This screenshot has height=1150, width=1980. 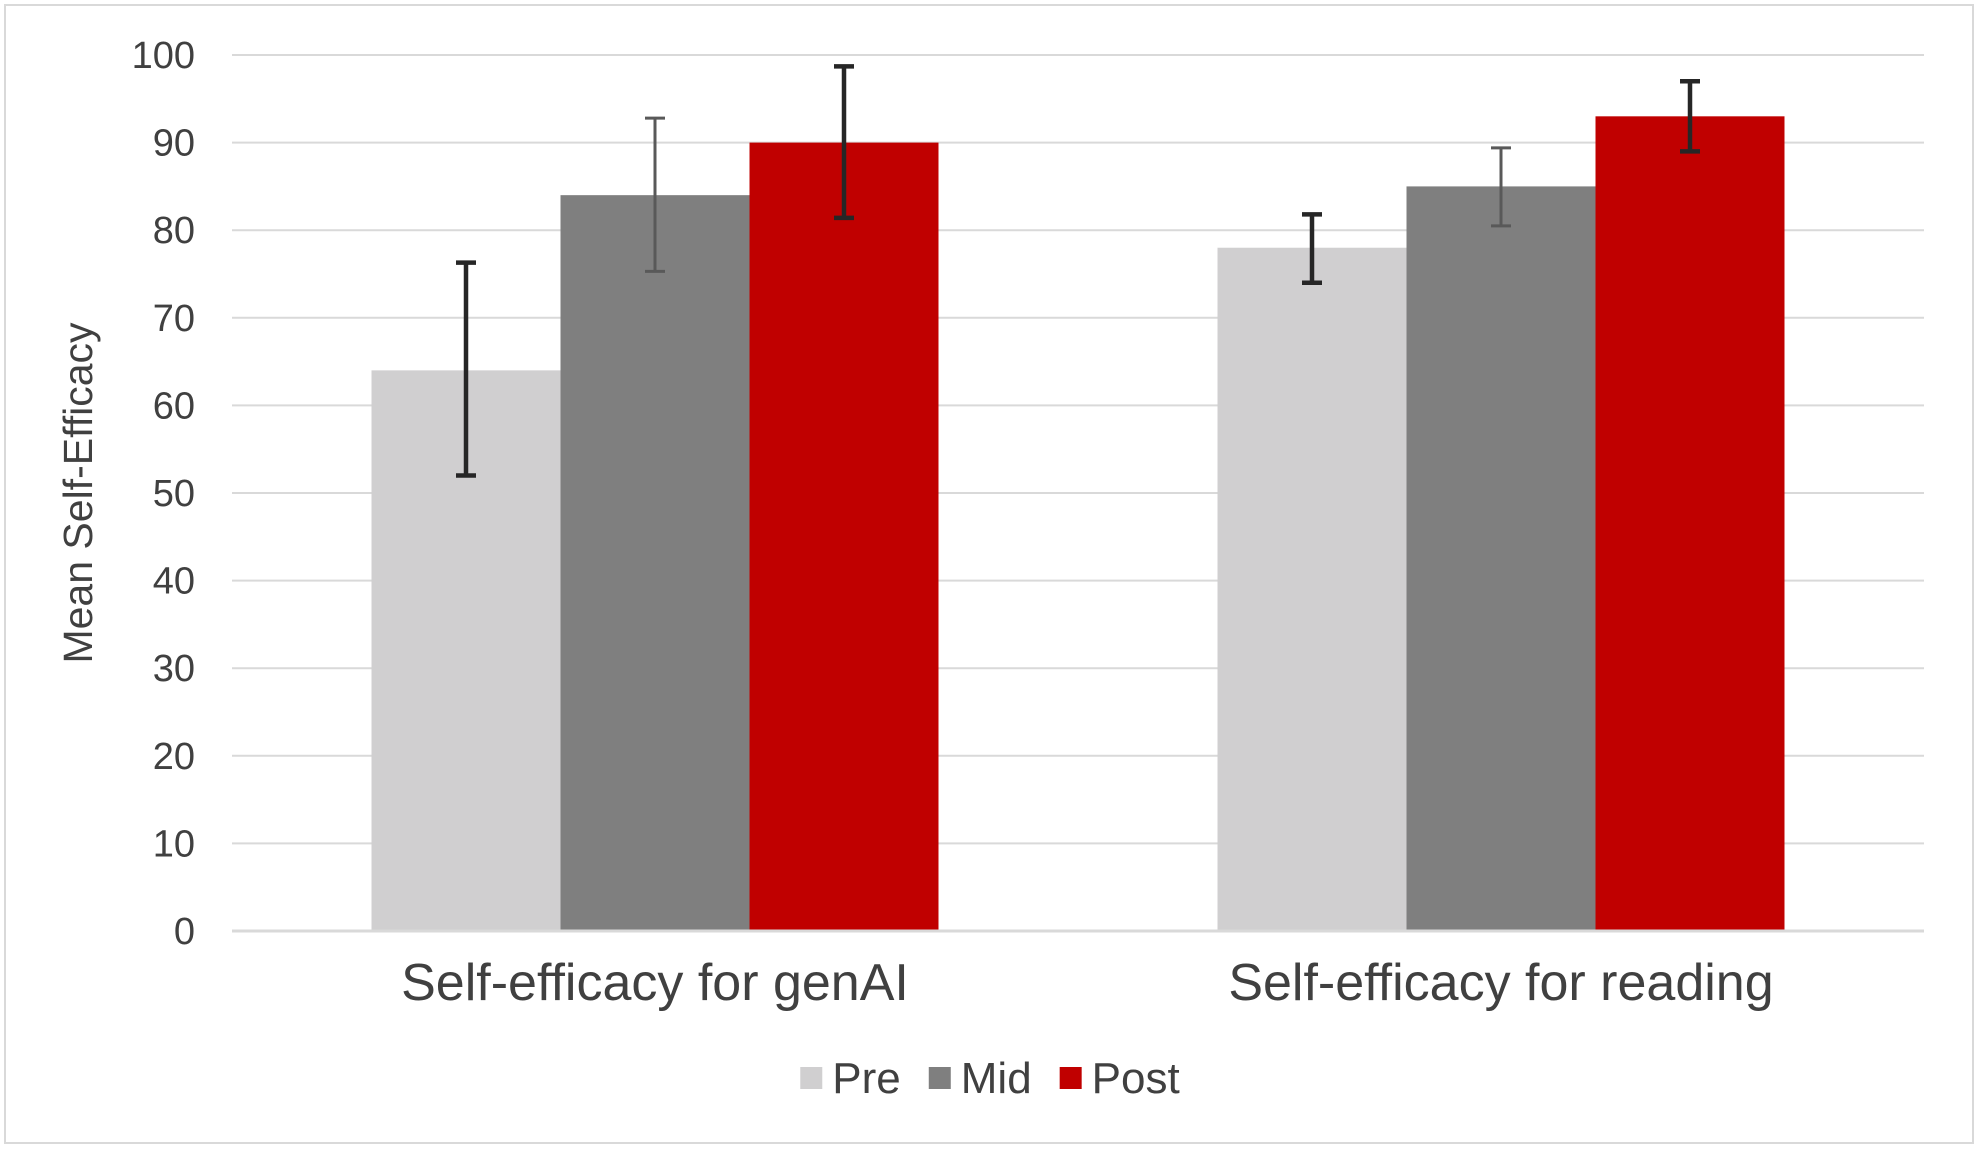 What do you see at coordinates (1136, 1078) in the screenshot?
I see `legend-label: Post` at bounding box center [1136, 1078].